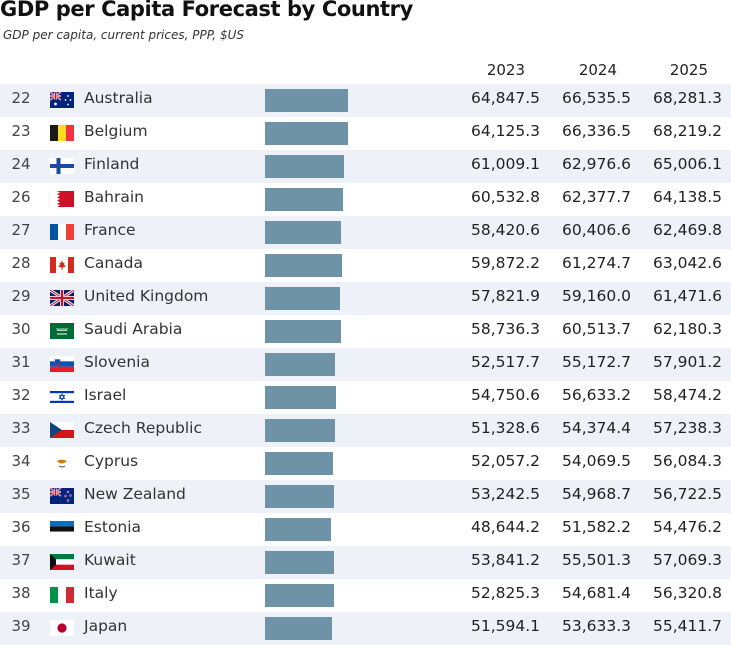 This screenshot has width=731, height=645. I want to click on table-row: 27 France 58,420.6 60,406.6 62,469.8, so click(365, 232).